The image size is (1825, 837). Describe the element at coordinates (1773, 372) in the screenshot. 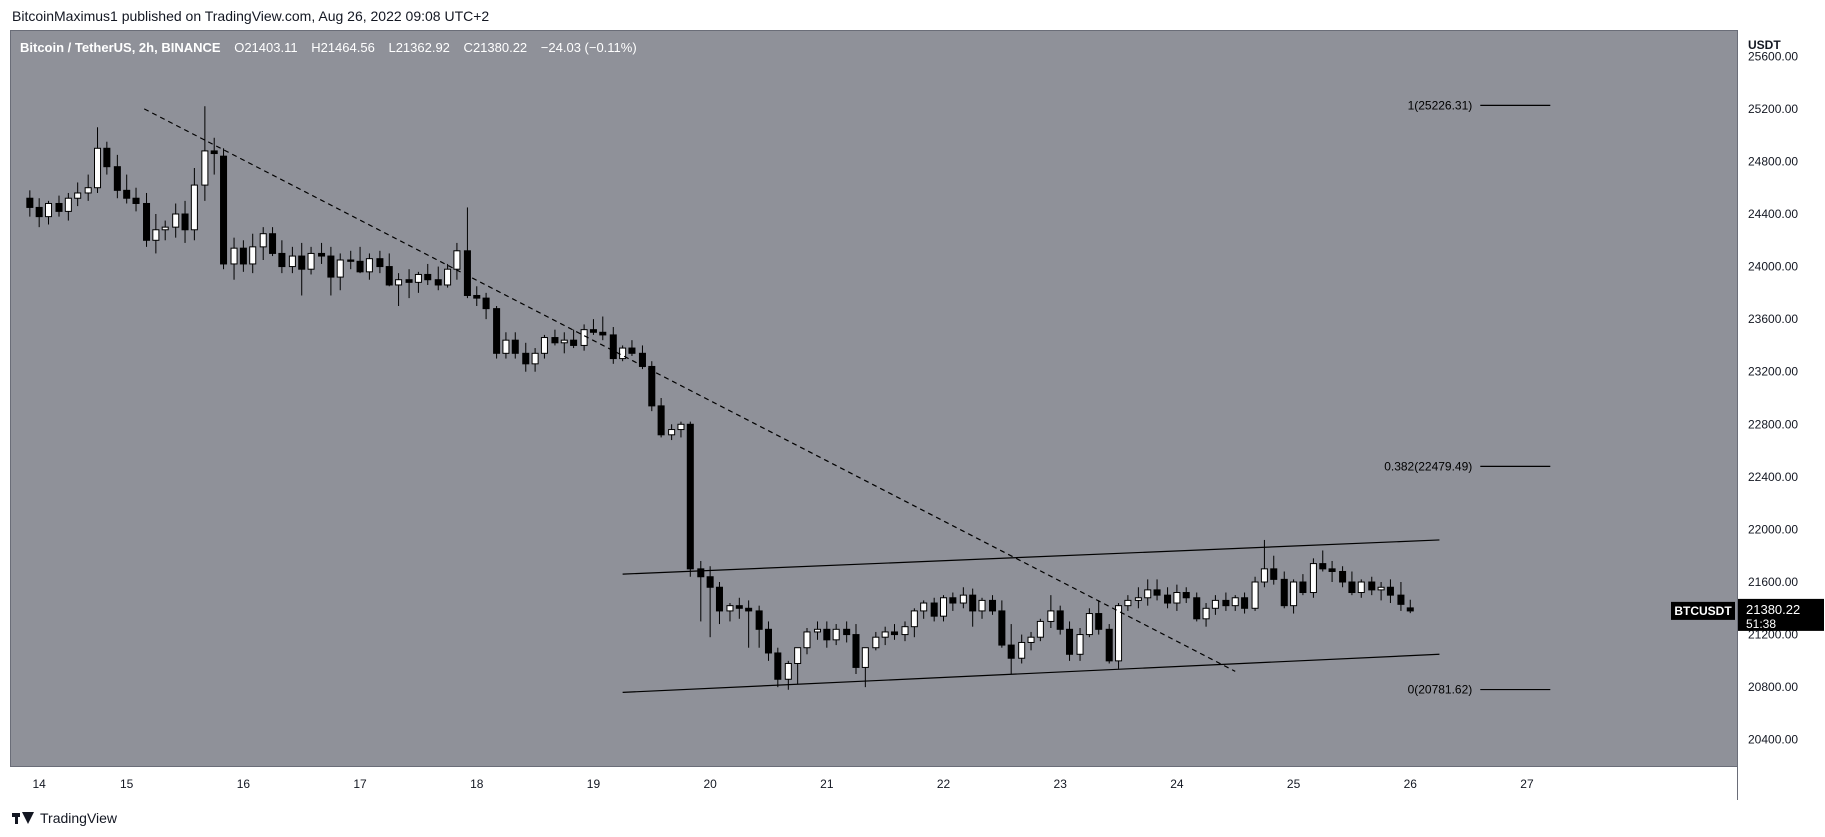

I see `y-tick-label: 23200.00` at that location.